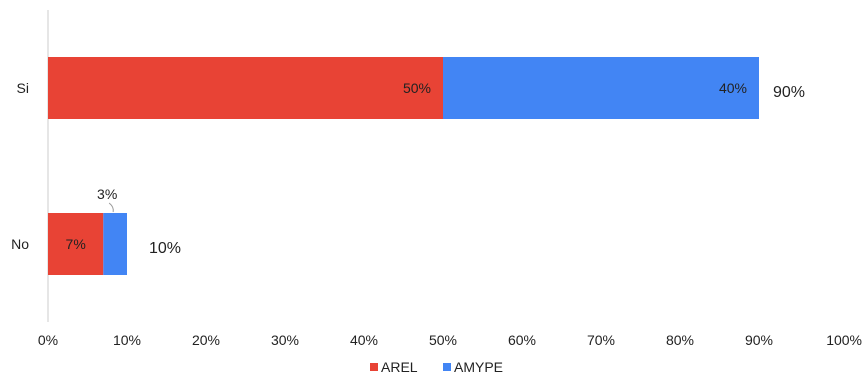 This screenshot has width=866, height=378. Describe the element at coordinates (601, 88) in the screenshot. I see `bar-amype-si` at that location.